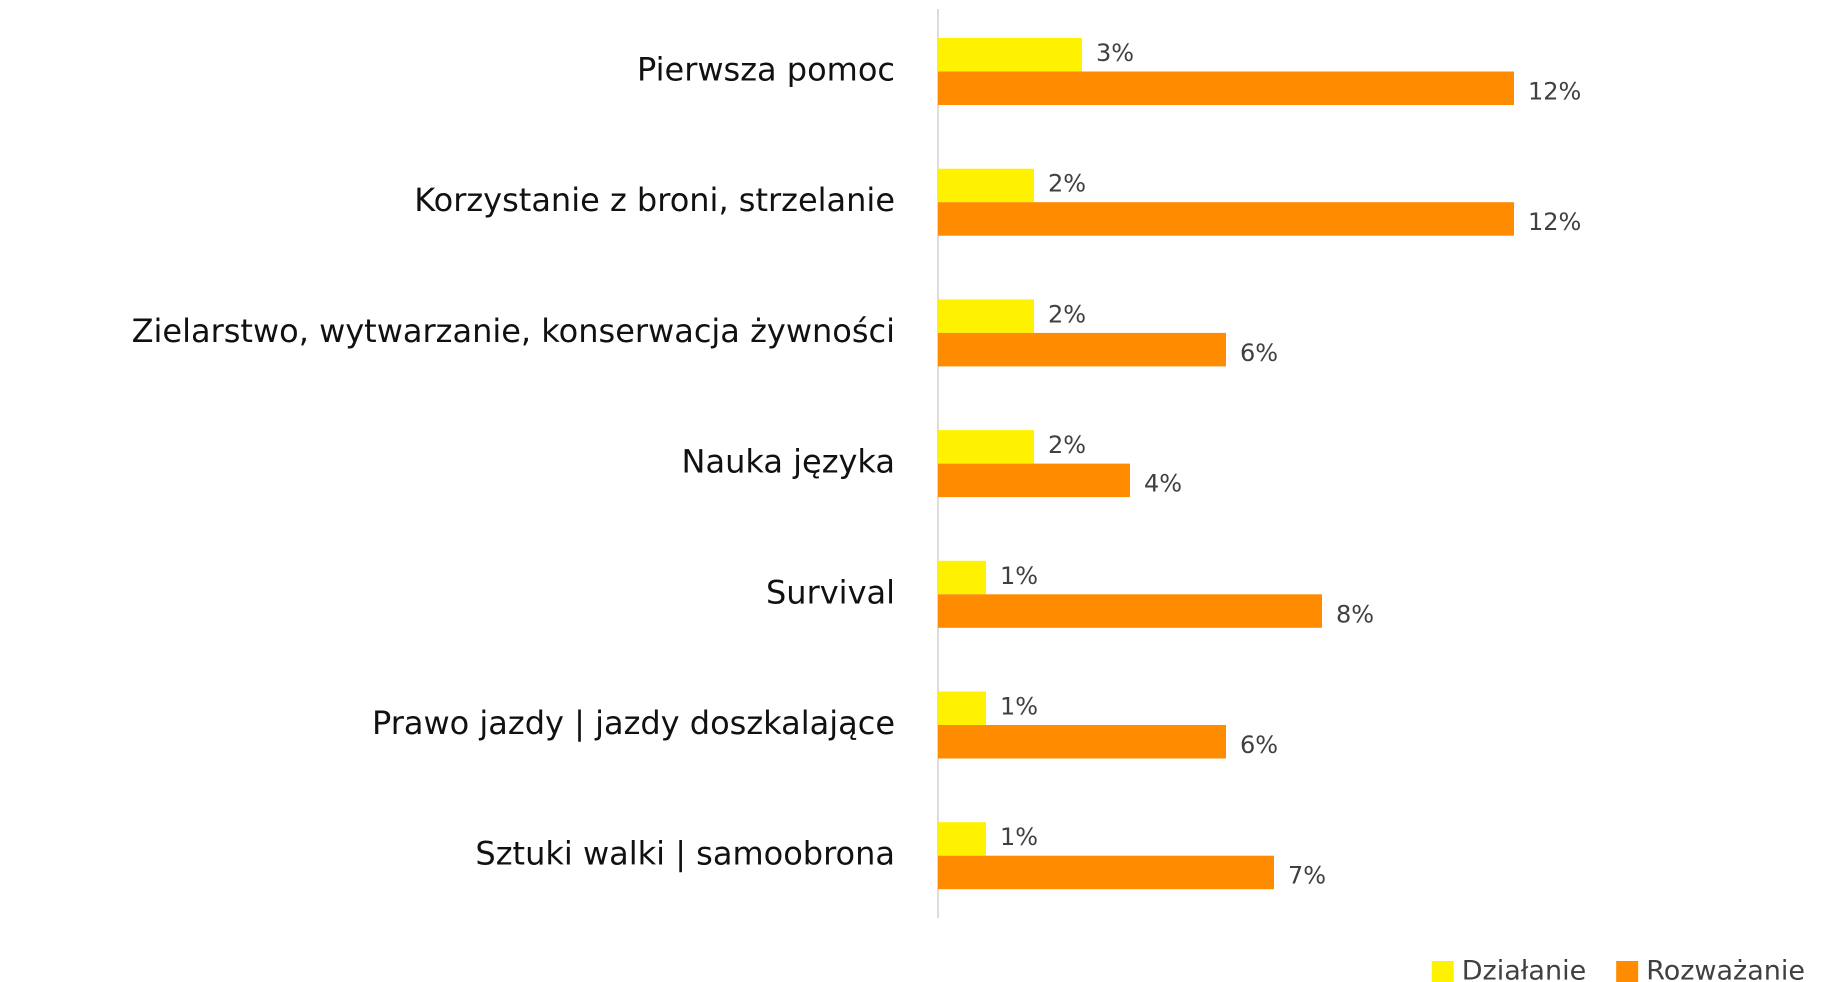  What do you see at coordinates (788, 462) in the screenshot?
I see `category-label: Nauka języka` at bounding box center [788, 462].